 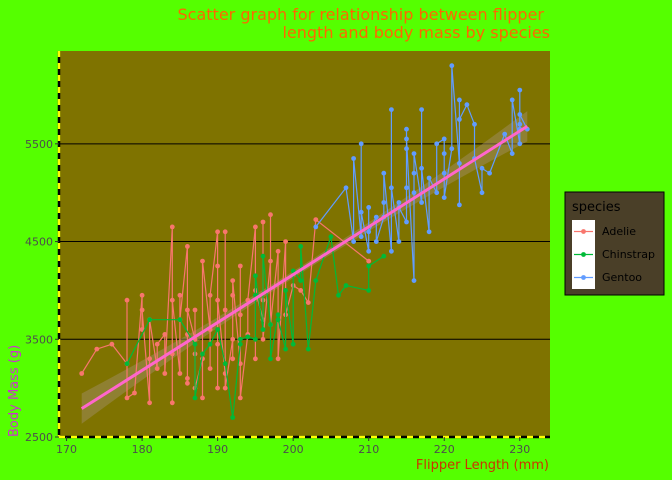 I want to click on x-tick-label-0: 170, so click(x=66, y=449).